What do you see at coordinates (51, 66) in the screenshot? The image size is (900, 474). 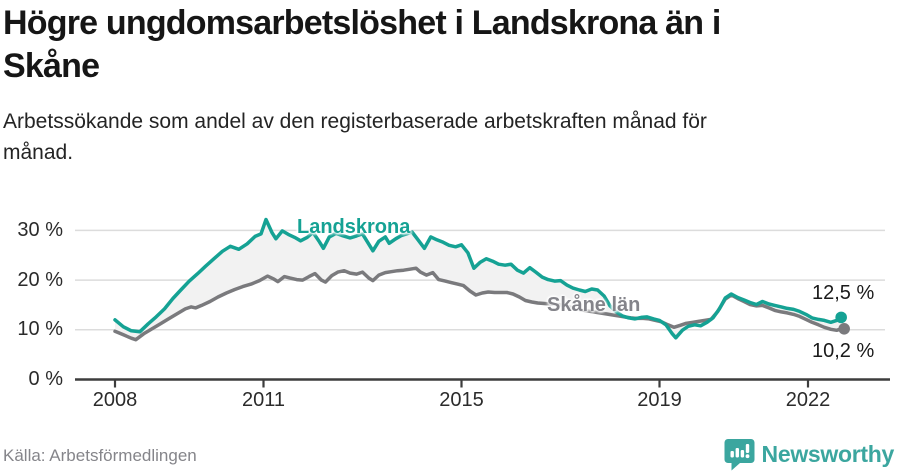 I see `page-title-line-2: Skåne` at bounding box center [51, 66].